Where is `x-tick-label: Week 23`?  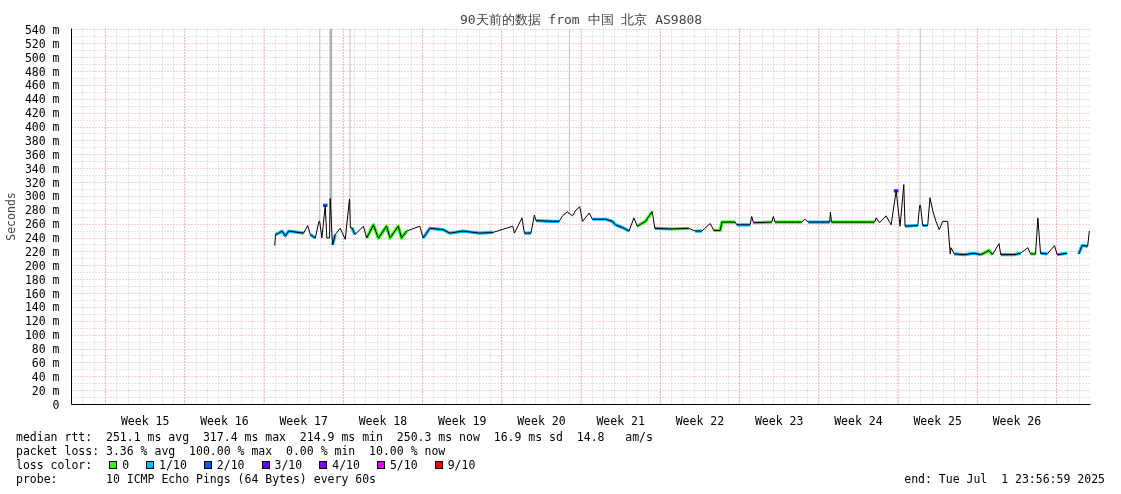
x-tick-label: Week 23 is located at coordinates (779, 420).